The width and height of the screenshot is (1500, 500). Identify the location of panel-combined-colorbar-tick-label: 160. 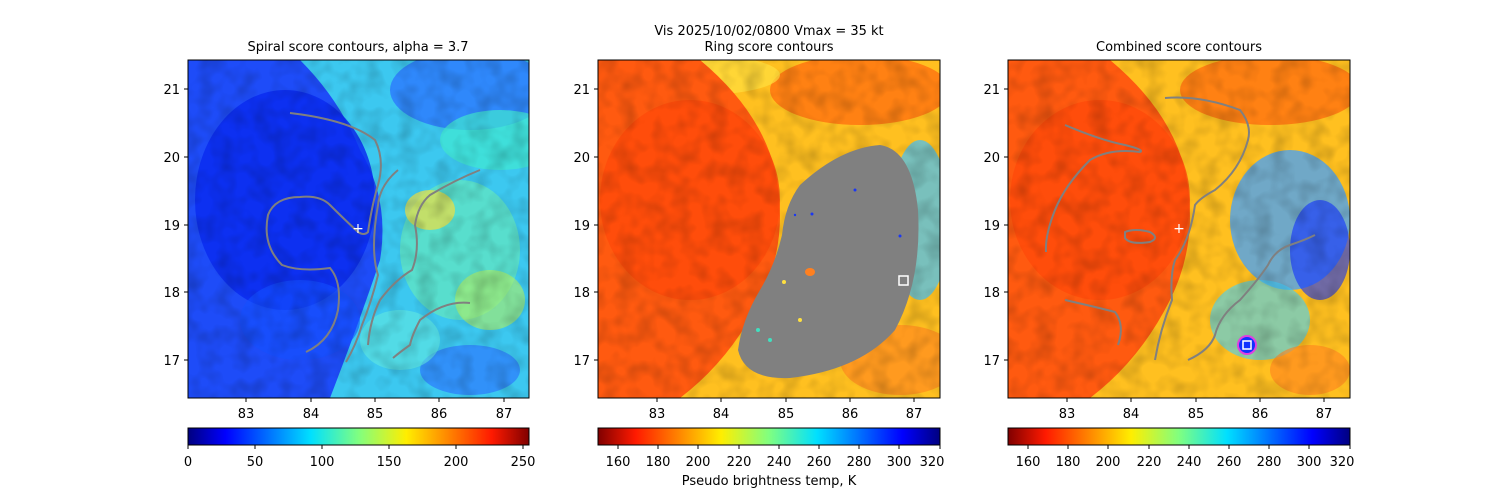
(1028, 462).